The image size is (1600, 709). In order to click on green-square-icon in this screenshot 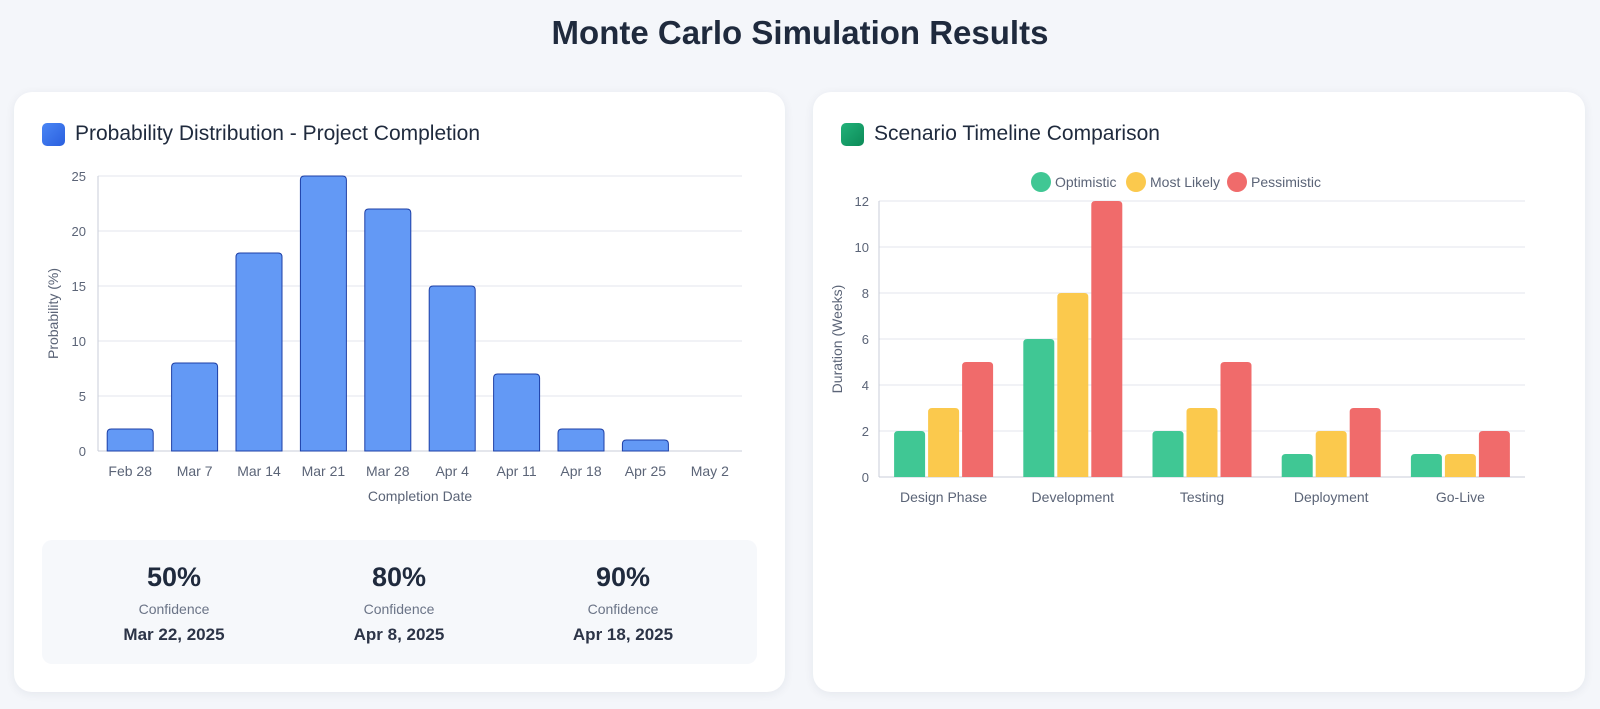, I will do `click(852, 134)`.